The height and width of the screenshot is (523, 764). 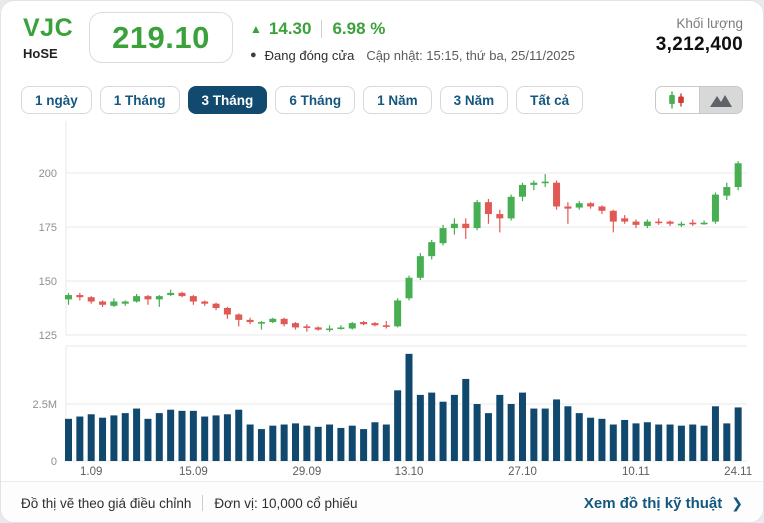 What do you see at coordinates (737, 502) in the screenshot?
I see `chevron-right-icon: ❯` at bounding box center [737, 502].